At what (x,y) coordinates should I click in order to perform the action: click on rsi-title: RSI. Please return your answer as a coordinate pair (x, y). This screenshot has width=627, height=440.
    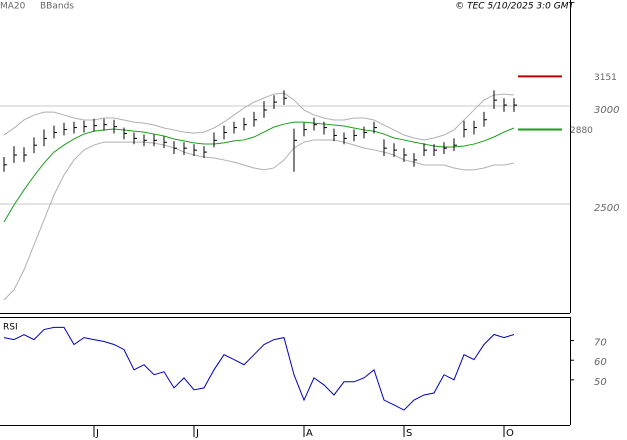
    Looking at the image, I should click on (10, 328).